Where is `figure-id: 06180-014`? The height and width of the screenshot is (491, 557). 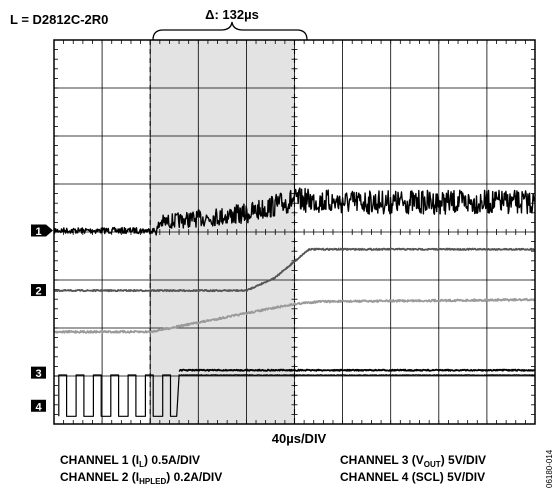 figure-id: 06180-014 is located at coordinates (549, 468).